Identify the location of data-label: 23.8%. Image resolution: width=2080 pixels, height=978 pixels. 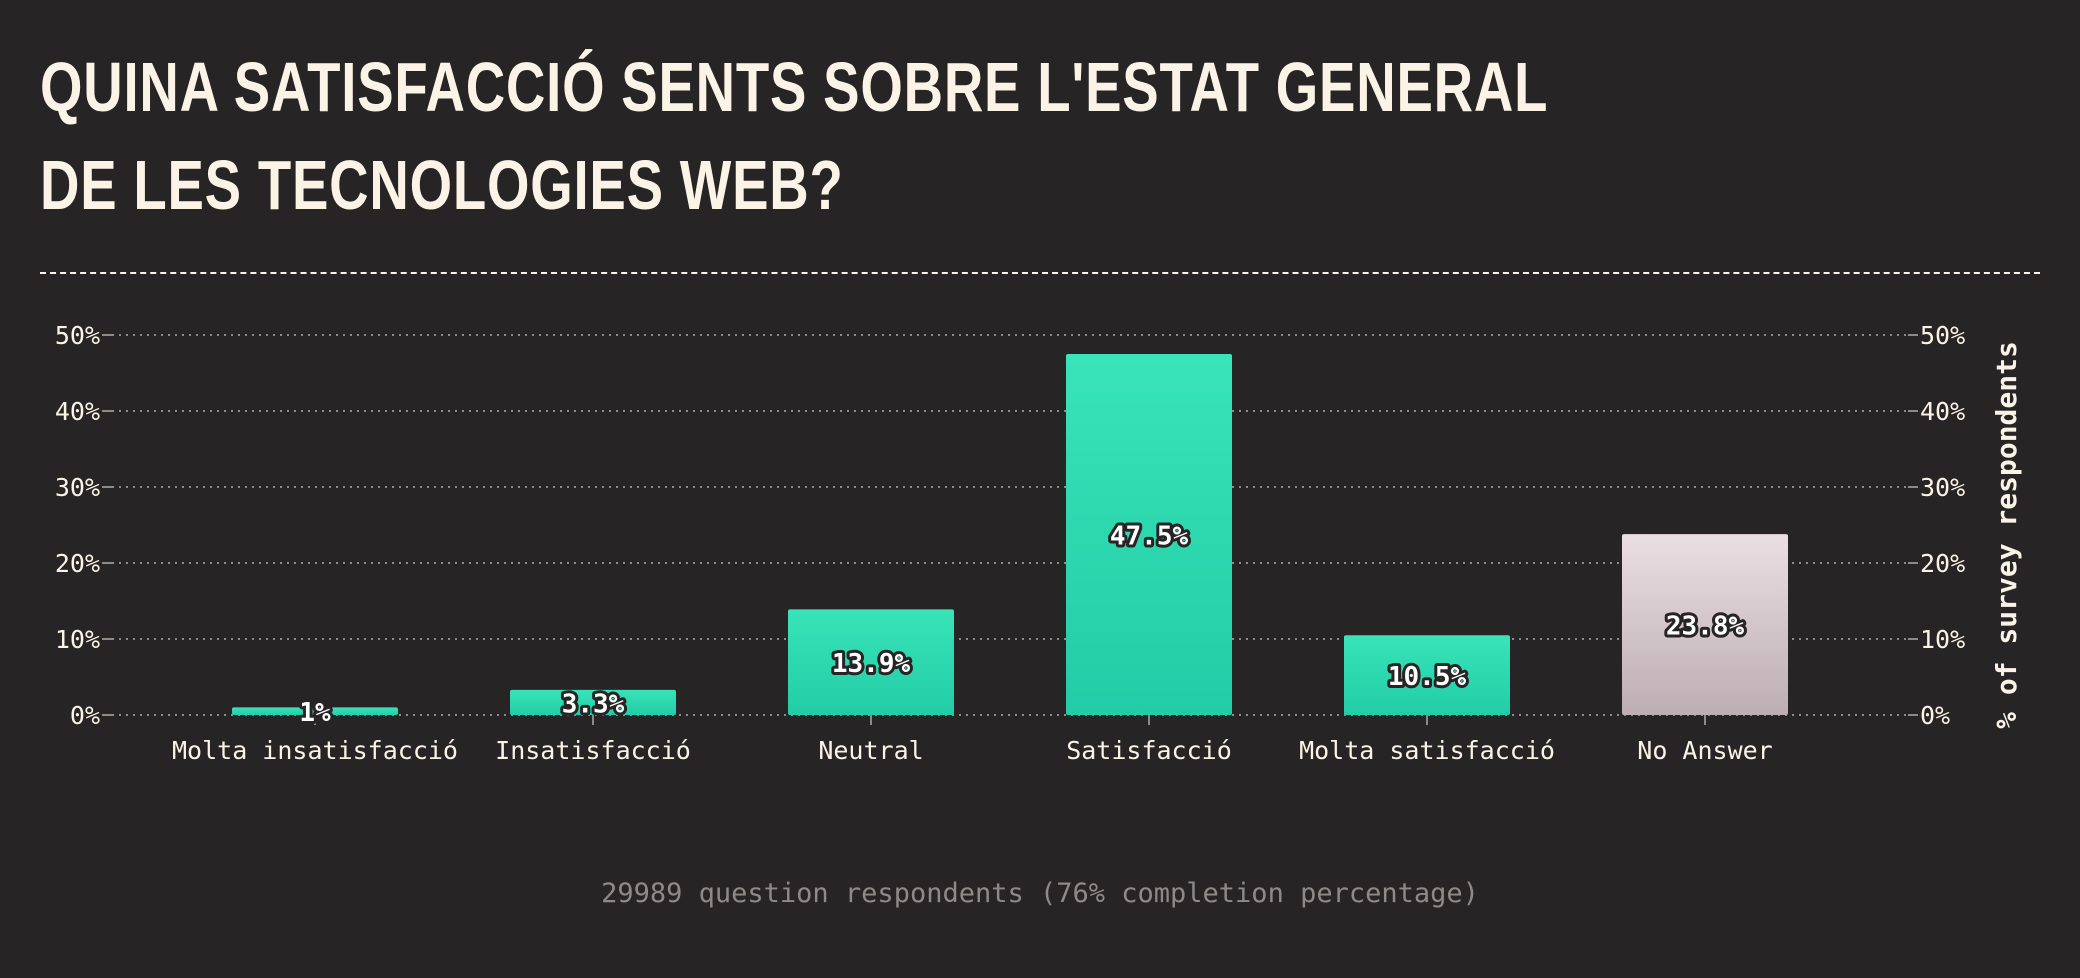
(1705, 627).